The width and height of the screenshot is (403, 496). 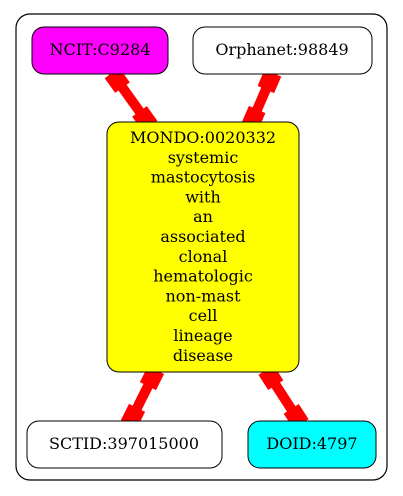 I want to click on node-sctid-label: SCTID:397015000, so click(x=124, y=443).